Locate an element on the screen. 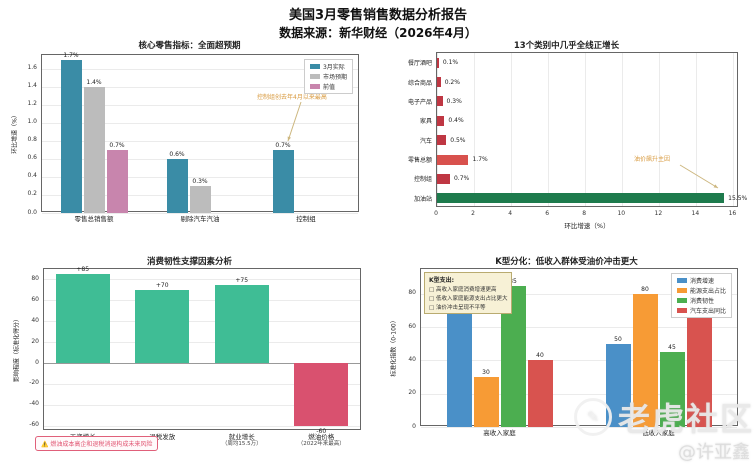 This screenshot has width=756, height=464. legend-item: 市场预期 is located at coordinates (328, 76).